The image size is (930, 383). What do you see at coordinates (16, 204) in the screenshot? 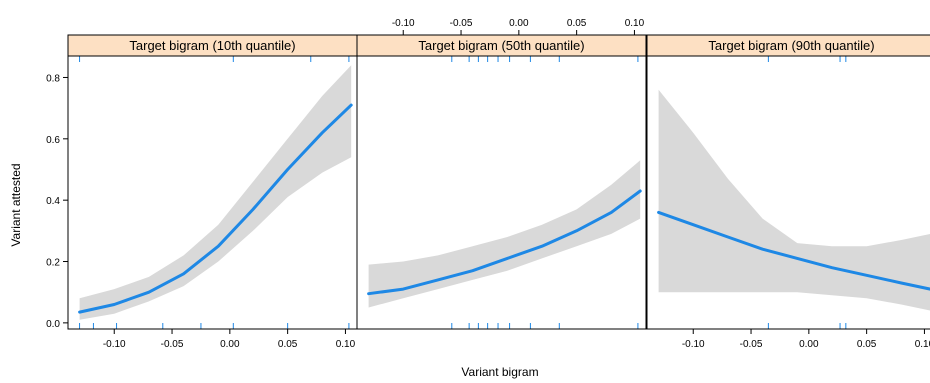
I see `y-axis-title: Variant attested` at bounding box center [16, 204].